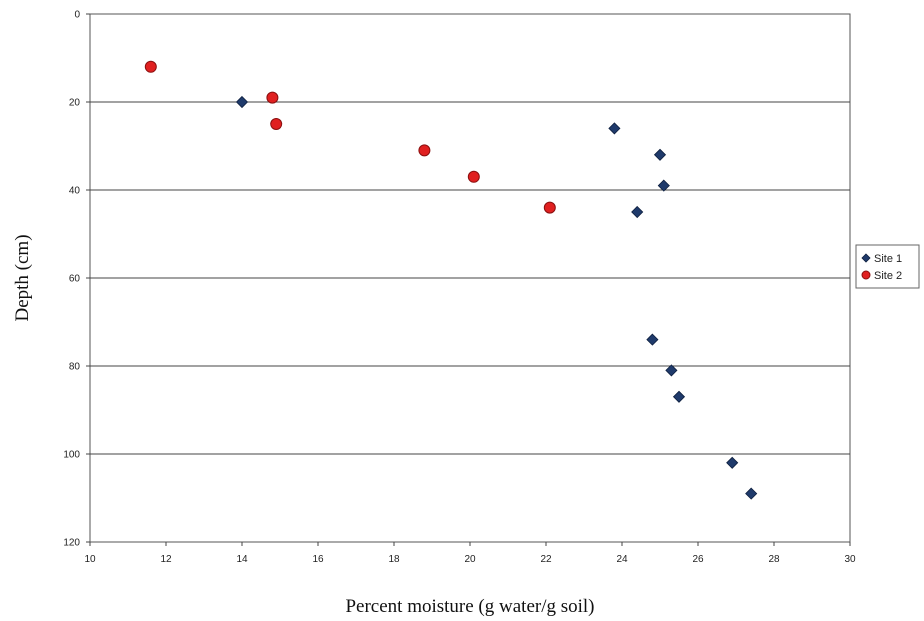 This screenshot has height=621, width=924. Describe the element at coordinates (71, 543) in the screenshot. I see `y-tick-label: 120` at that location.